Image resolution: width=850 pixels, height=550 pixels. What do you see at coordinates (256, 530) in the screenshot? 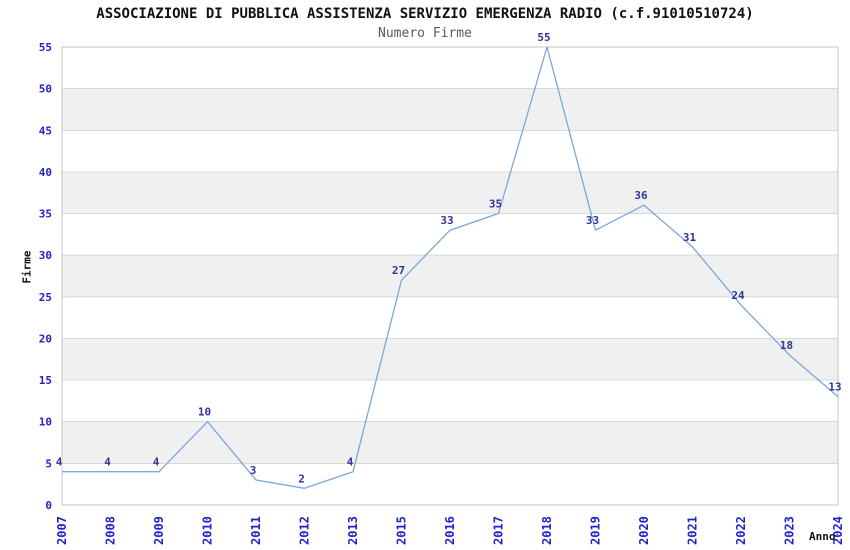
I see `x-tick-label: 2011` at bounding box center [256, 530].